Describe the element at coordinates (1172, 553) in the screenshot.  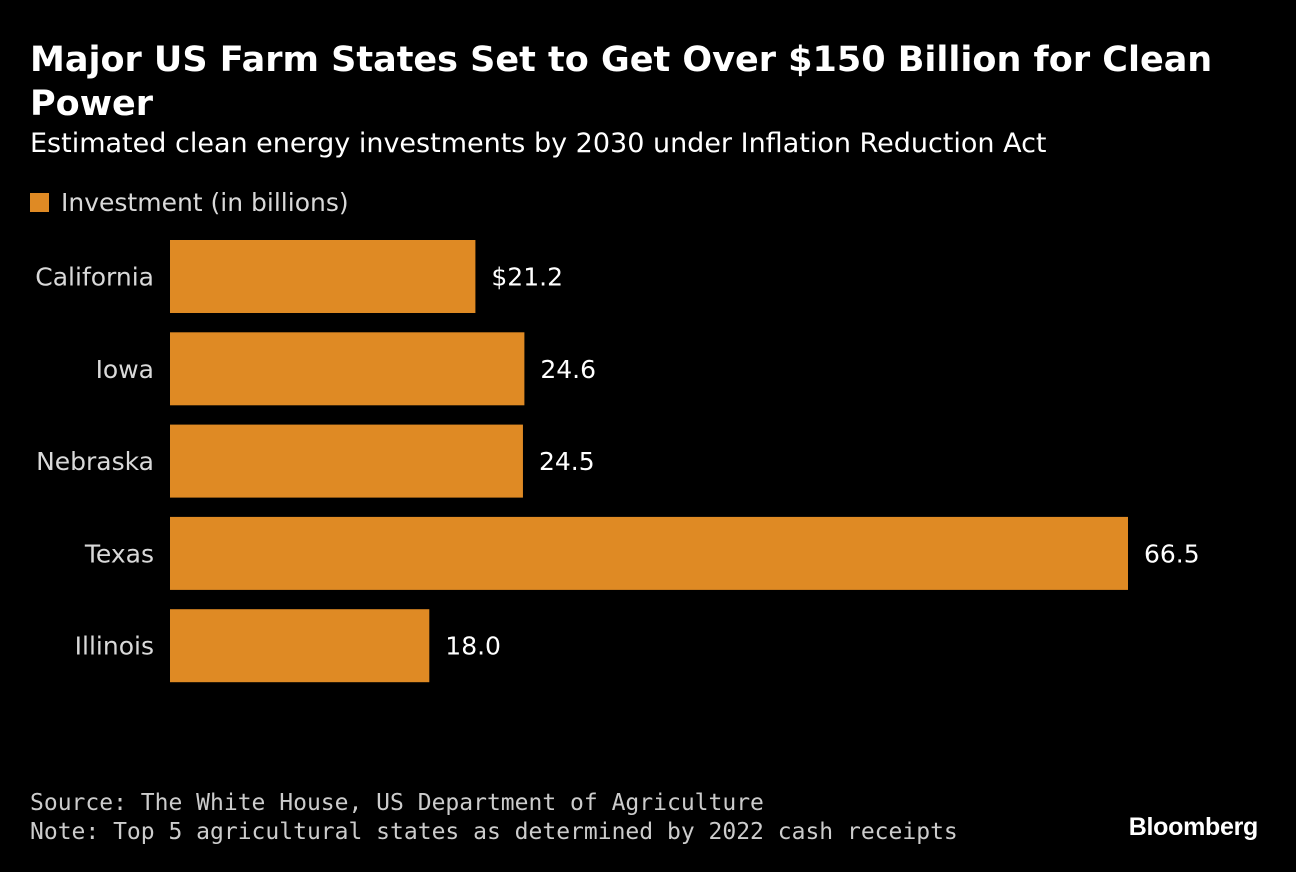
I see `value-label: 66.5` at that location.